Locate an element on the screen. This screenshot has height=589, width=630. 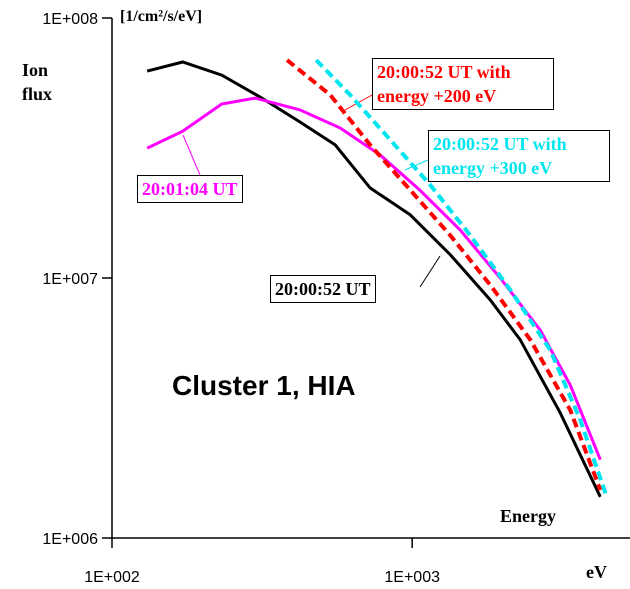
x-tick-label: 1E+002 is located at coordinates (112, 577).